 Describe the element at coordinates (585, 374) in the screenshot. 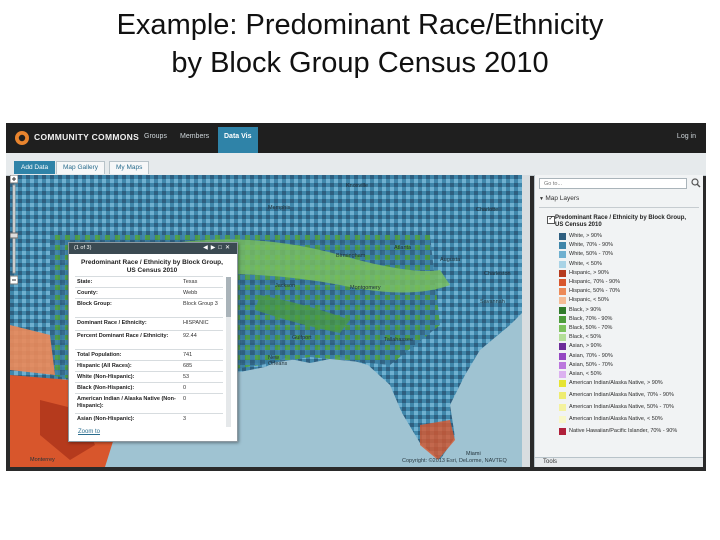

I see `legend-label: Asian, < 50%` at that location.